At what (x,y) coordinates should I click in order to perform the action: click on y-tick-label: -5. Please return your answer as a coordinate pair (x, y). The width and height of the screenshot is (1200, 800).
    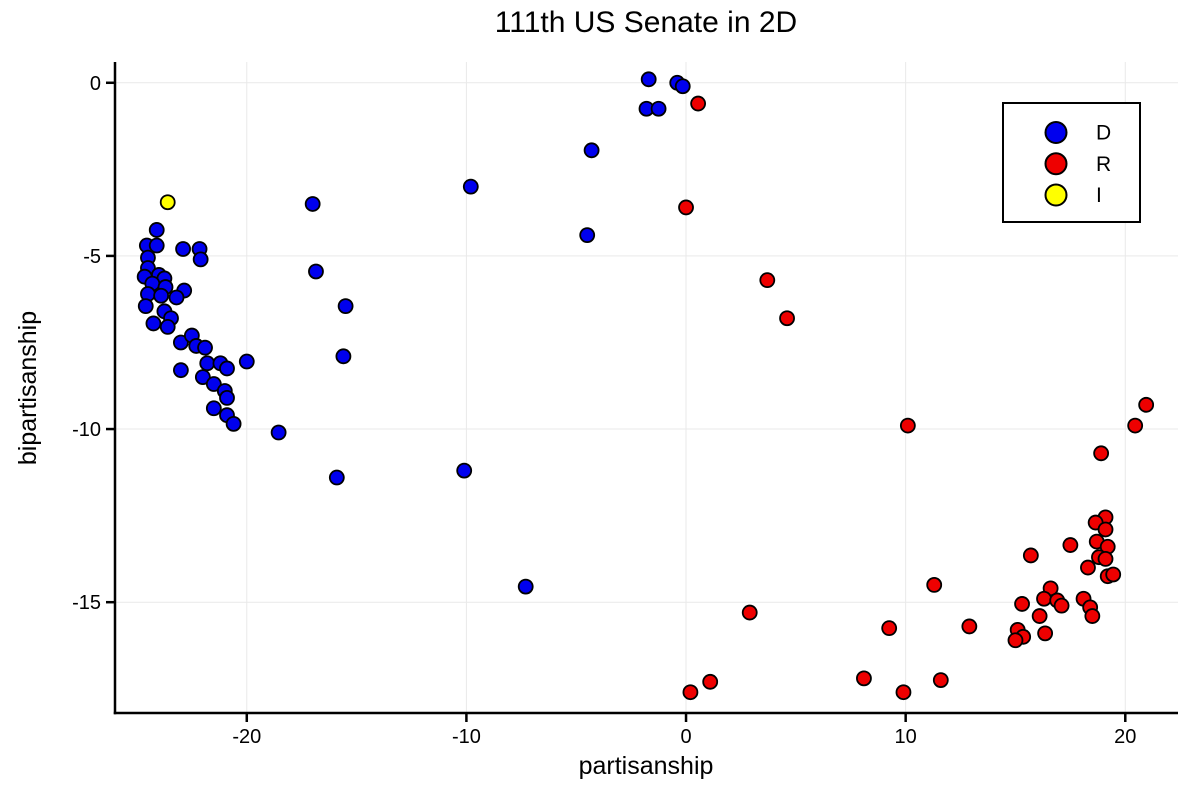
    Looking at the image, I should click on (92, 257).